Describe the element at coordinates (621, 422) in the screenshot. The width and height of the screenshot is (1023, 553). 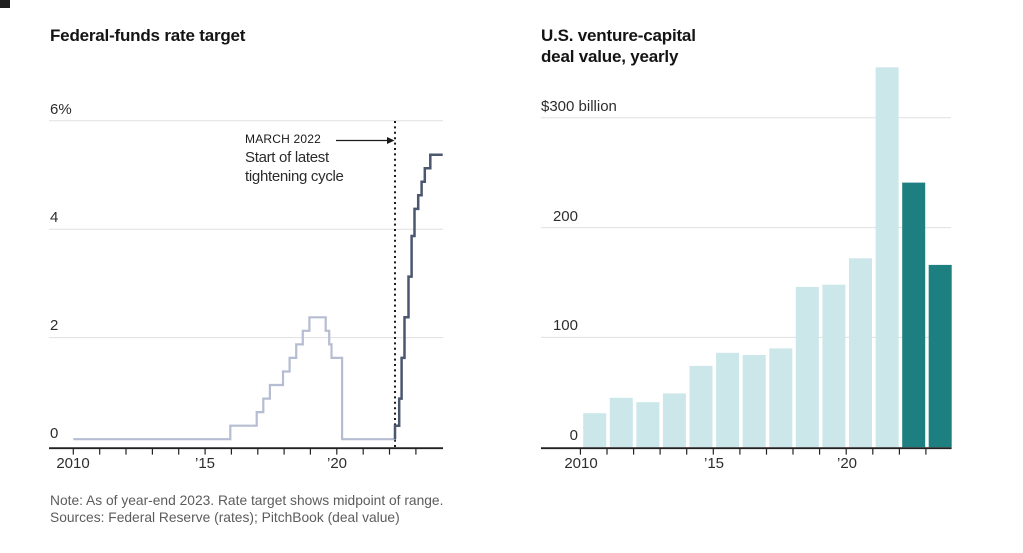
I see `bar-2011` at that location.